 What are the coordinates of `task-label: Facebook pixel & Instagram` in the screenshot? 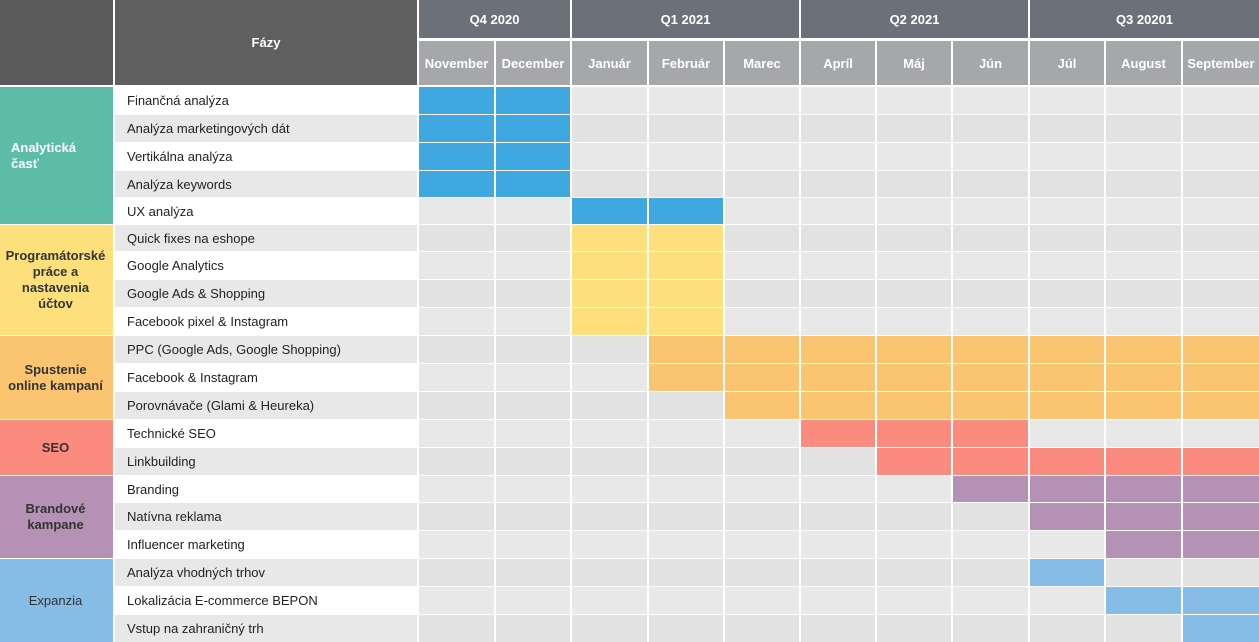 It's located at (266, 321).